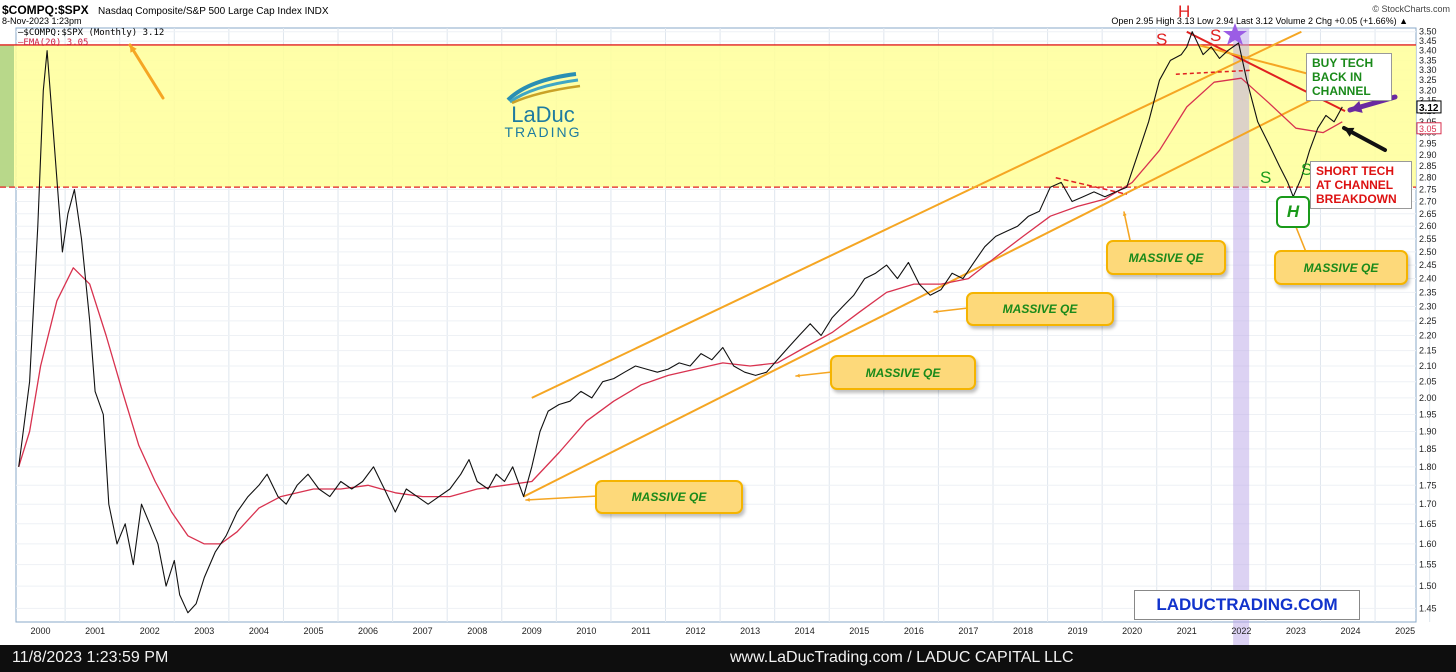 Image resolution: width=1456 pixels, height=672 pixels. Describe the element at coordinates (902, 657) in the screenshot. I see `footer-credit: www.LaDucTrading.com / LADUC CAPITAL LLC` at that location.